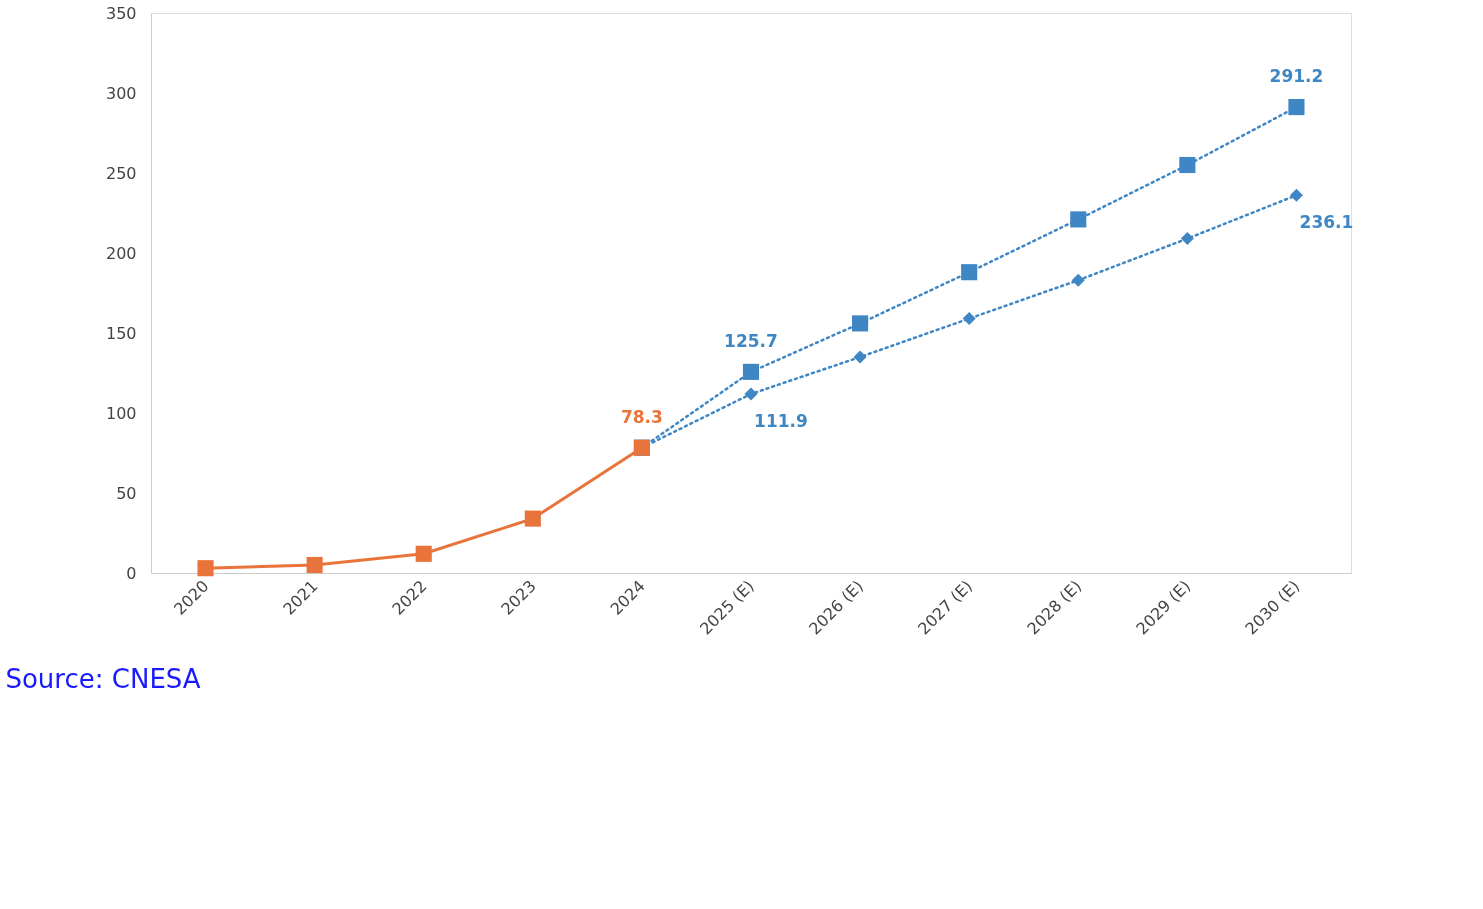 This screenshot has height=909, width=1483. What do you see at coordinates (751, 340) in the screenshot?
I see `data-label: 125.7` at bounding box center [751, 340].